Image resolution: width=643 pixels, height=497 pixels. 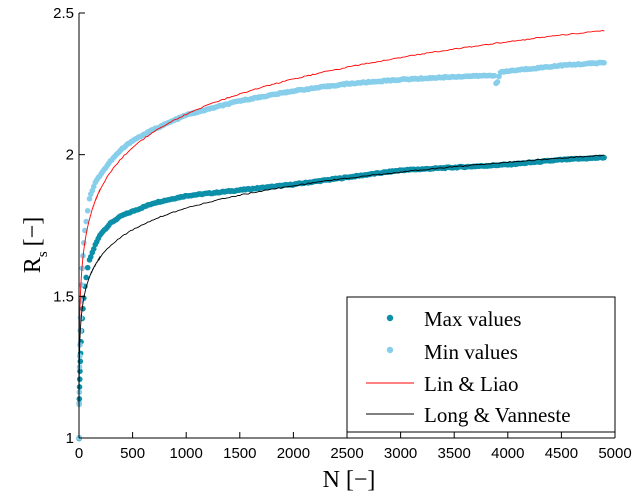 What do you see at coordinates (33, 265) in the screenshot?
I see `y-axis-label-main: R` at bounding box center [33, 265].